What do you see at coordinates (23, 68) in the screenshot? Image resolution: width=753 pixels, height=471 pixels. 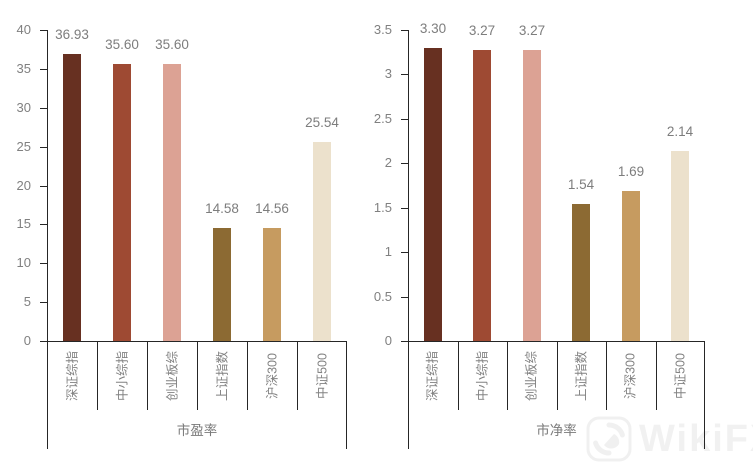 I see `y-tick-label: 35` at bounding box center [23, 68].